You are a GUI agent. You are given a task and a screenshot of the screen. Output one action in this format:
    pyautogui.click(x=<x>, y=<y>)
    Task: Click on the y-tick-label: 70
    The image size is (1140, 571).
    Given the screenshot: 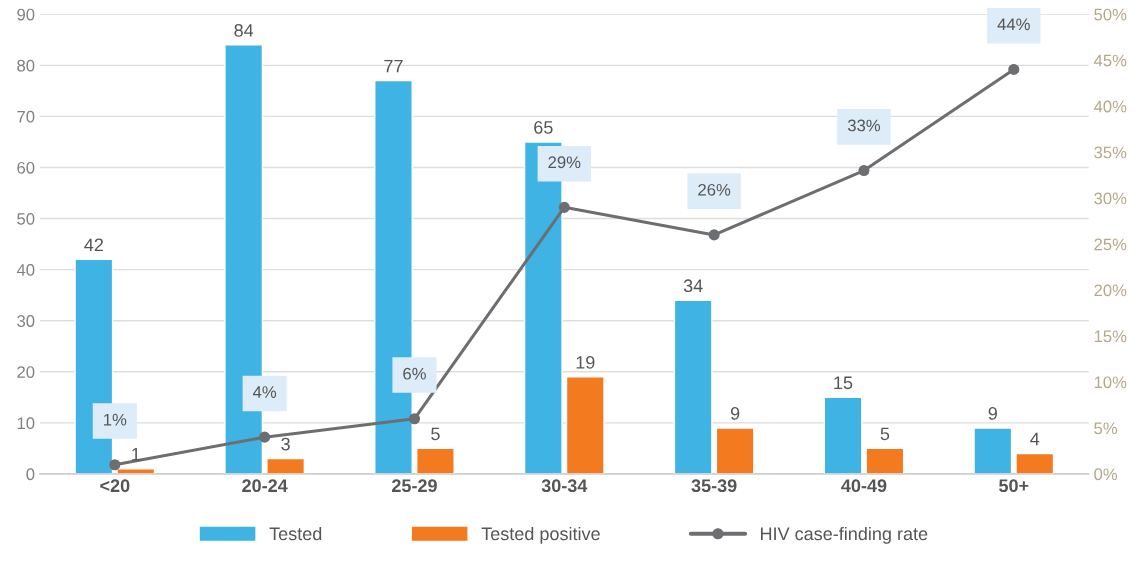 What is the action you would take?
    pyautogui.click(x=26, y=116)
    